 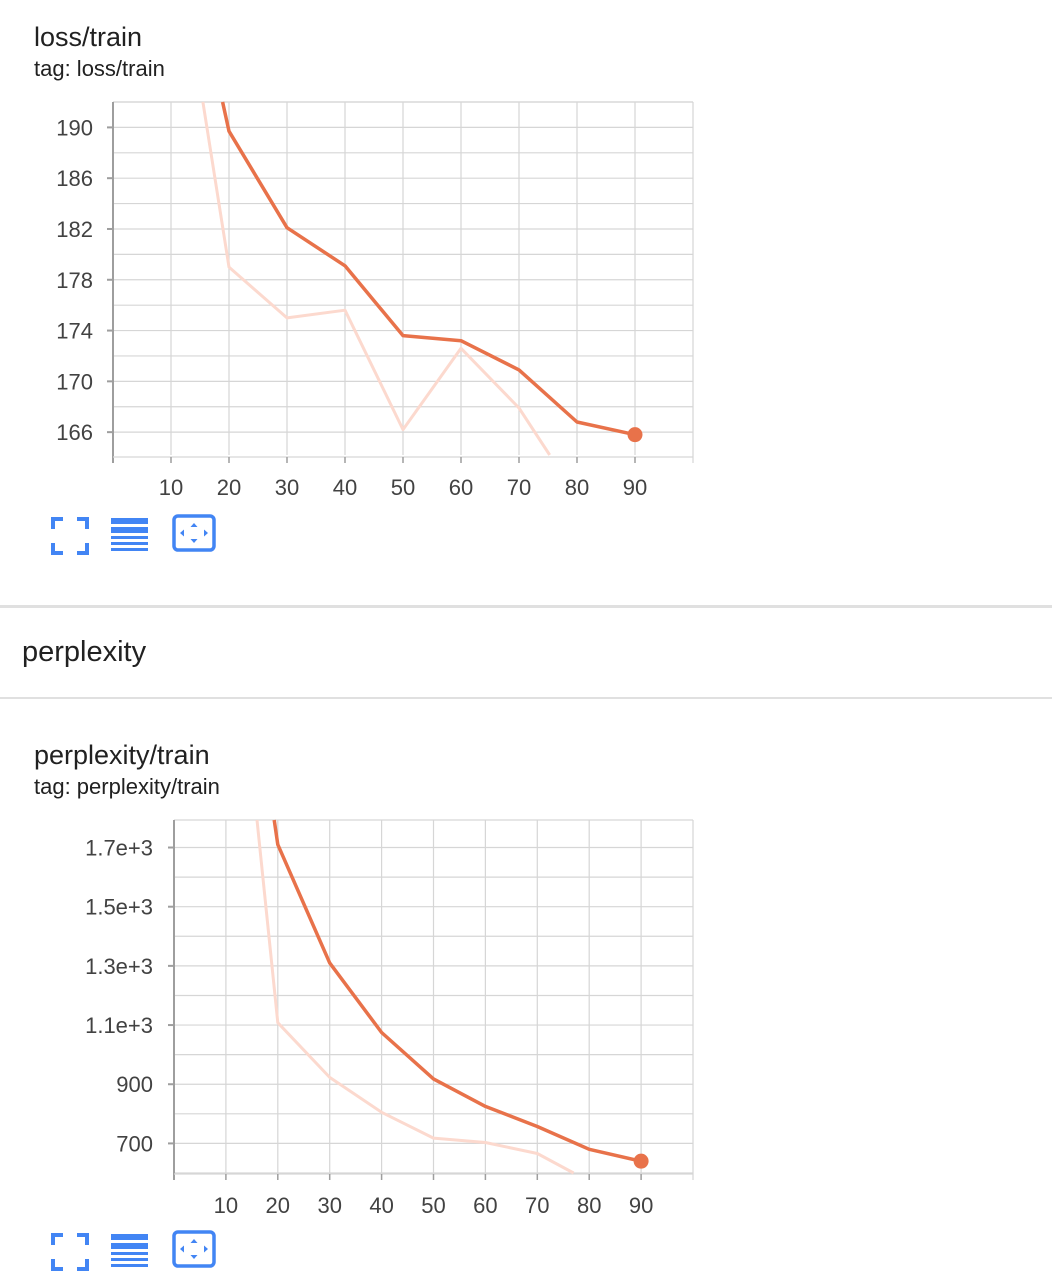 I want to click on y-tick-label: 1.5e+3, so click(x=119, y=907).